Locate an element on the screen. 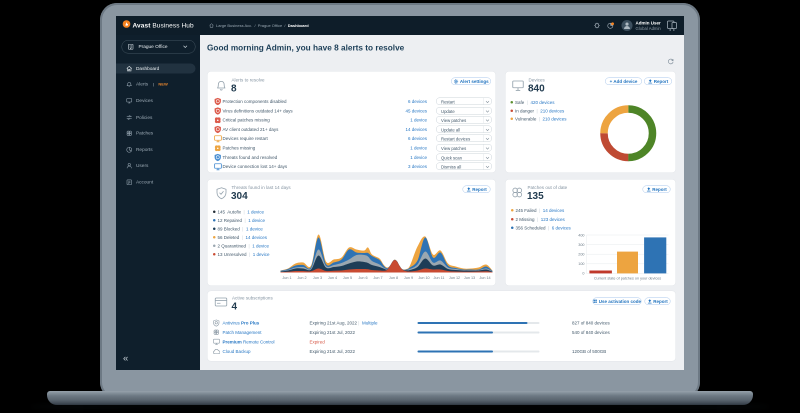  svg-text: 100 is located at coordinates (581, 264).